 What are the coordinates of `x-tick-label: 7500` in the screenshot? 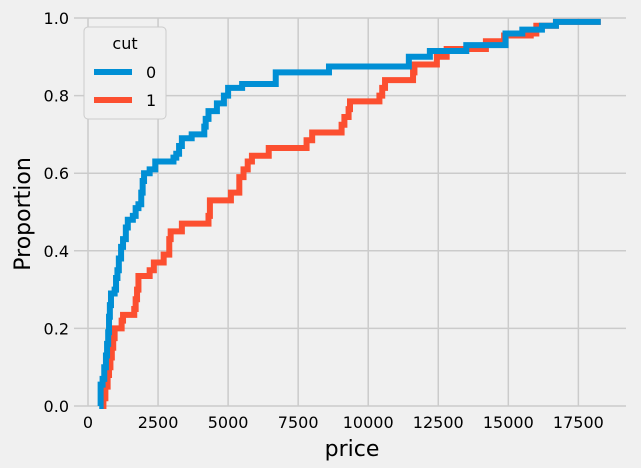 It's located at (298, 422).